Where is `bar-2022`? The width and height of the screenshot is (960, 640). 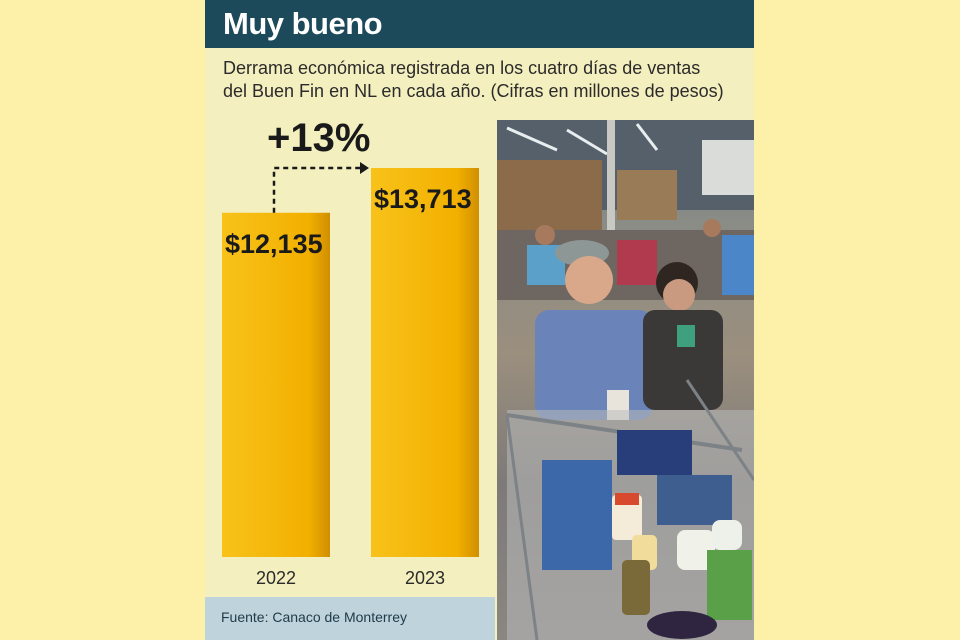 bar-2022 is located at coordinates (276, 385).